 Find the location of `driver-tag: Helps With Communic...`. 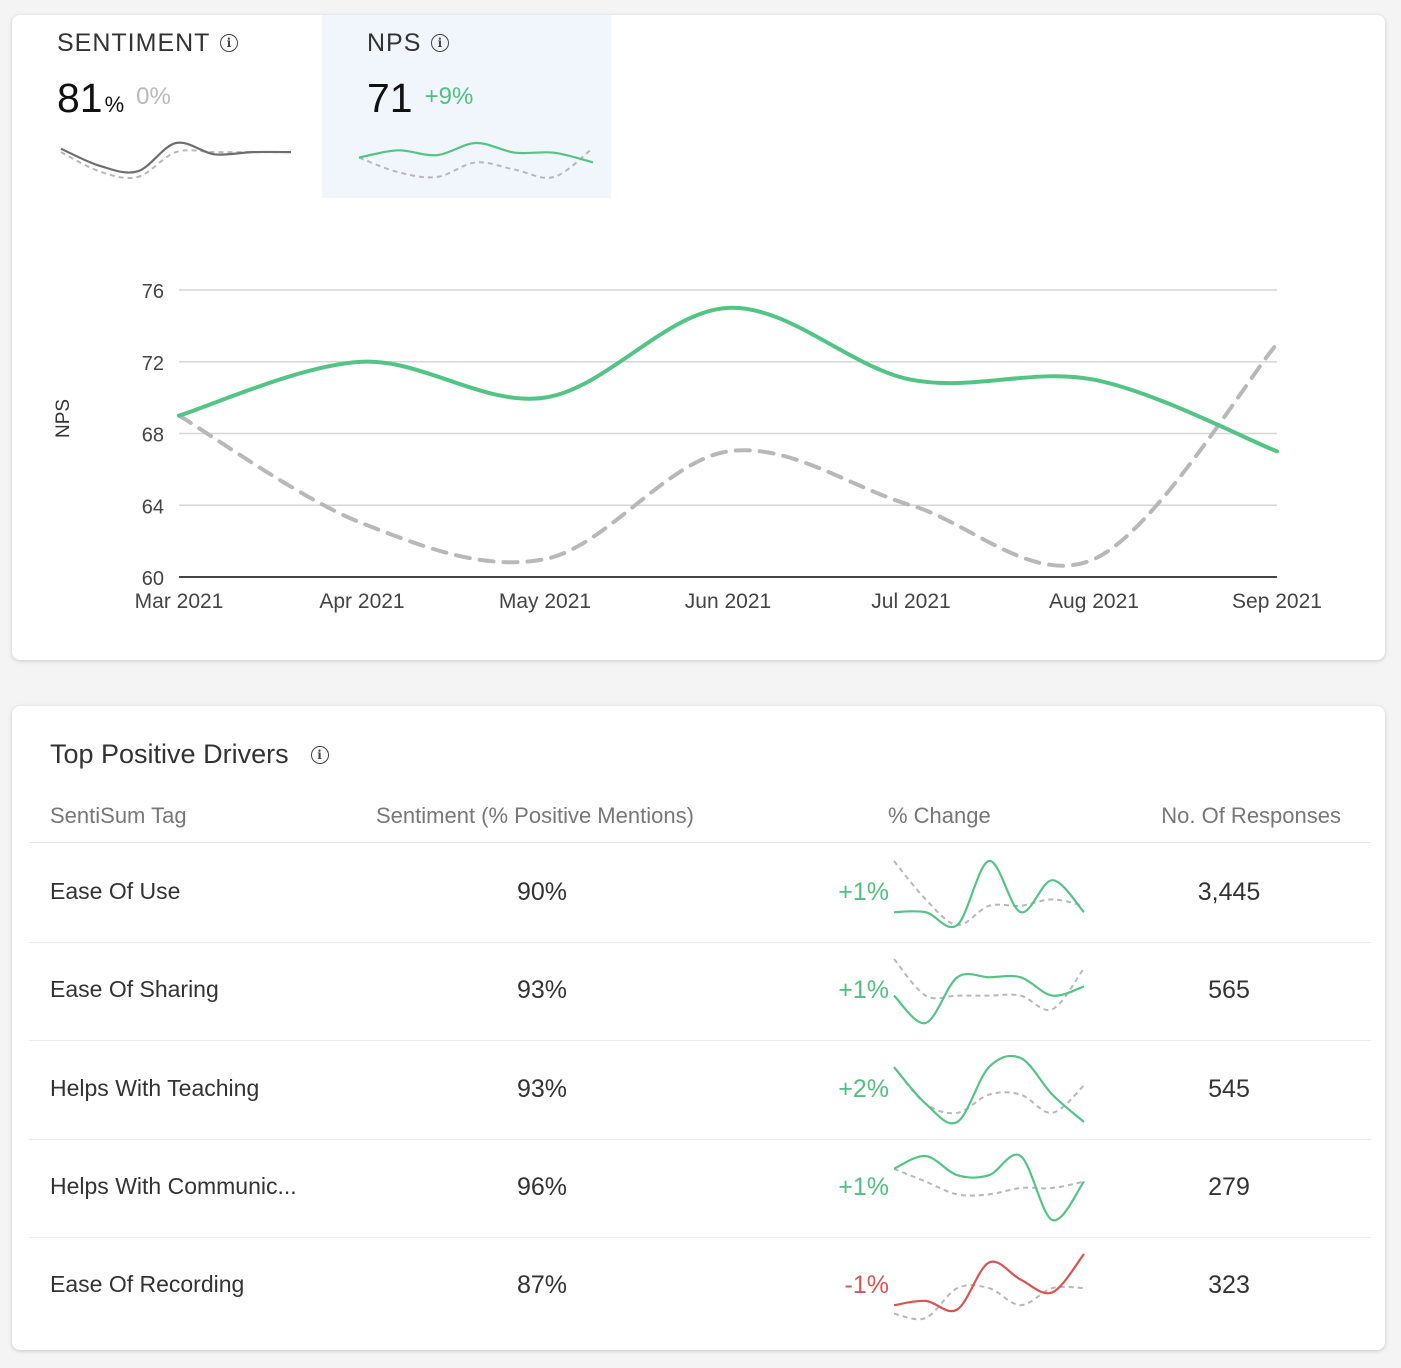

driver-tag: Helps With Communic... is located at coordinates (173, 1185).